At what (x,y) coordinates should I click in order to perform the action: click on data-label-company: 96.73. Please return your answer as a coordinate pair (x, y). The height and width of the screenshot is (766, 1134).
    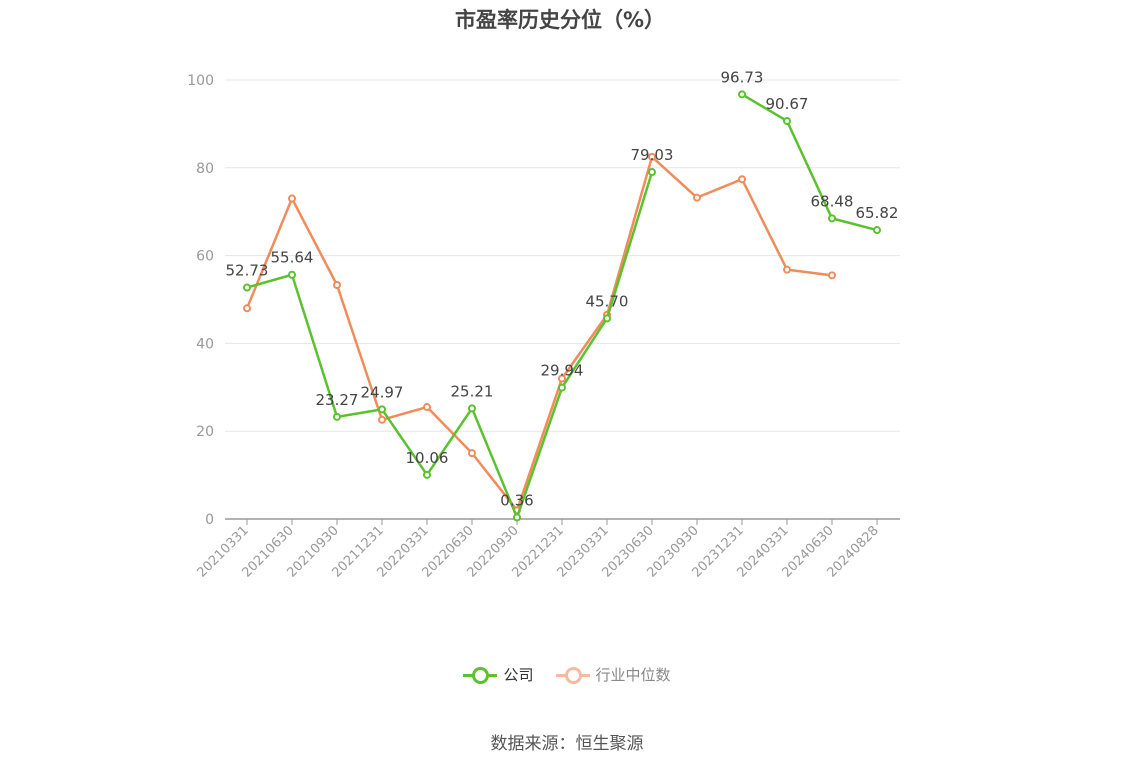
    Looking at the image, I should click on (742, 77).